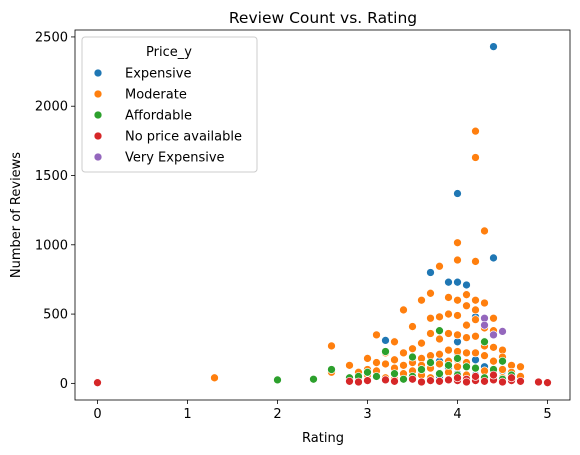 Image resolution: width=580 pixels, height=455 pixels. Describe the element at coordinates (156, 95) in the screenshot. I see `legend-entry-label: Moderate` at that location.